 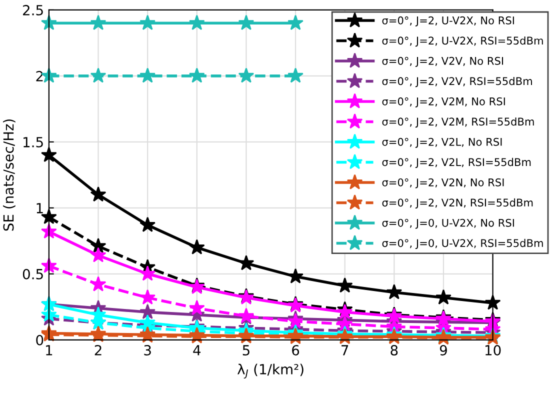 I want to click on x-tick-label: 2, so click(x=98, y=350).